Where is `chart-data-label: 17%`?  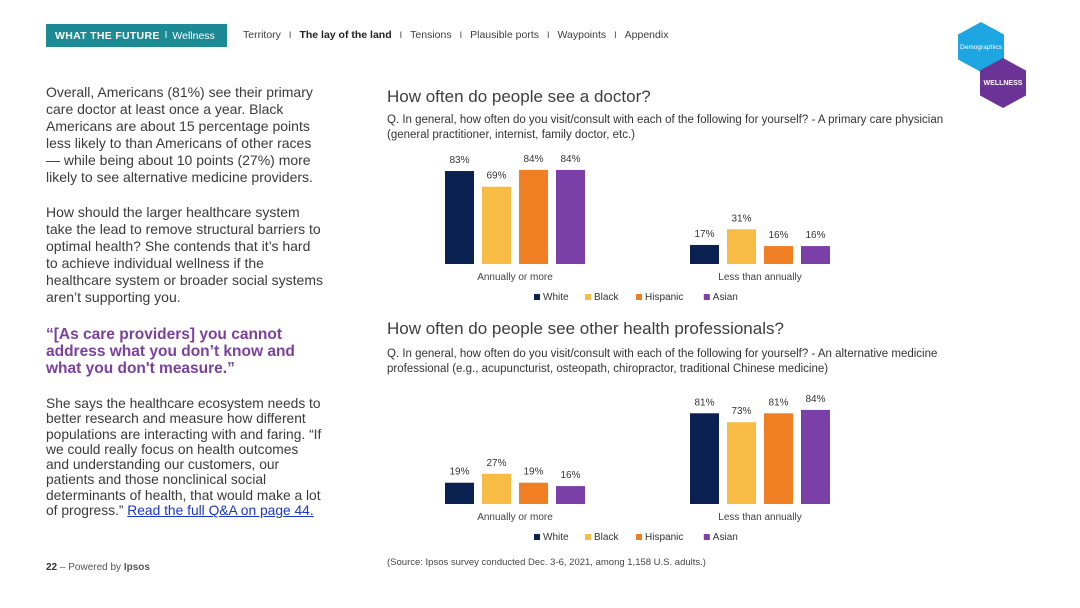 chart-data-label: 17% is located at coordinates (704, 234).